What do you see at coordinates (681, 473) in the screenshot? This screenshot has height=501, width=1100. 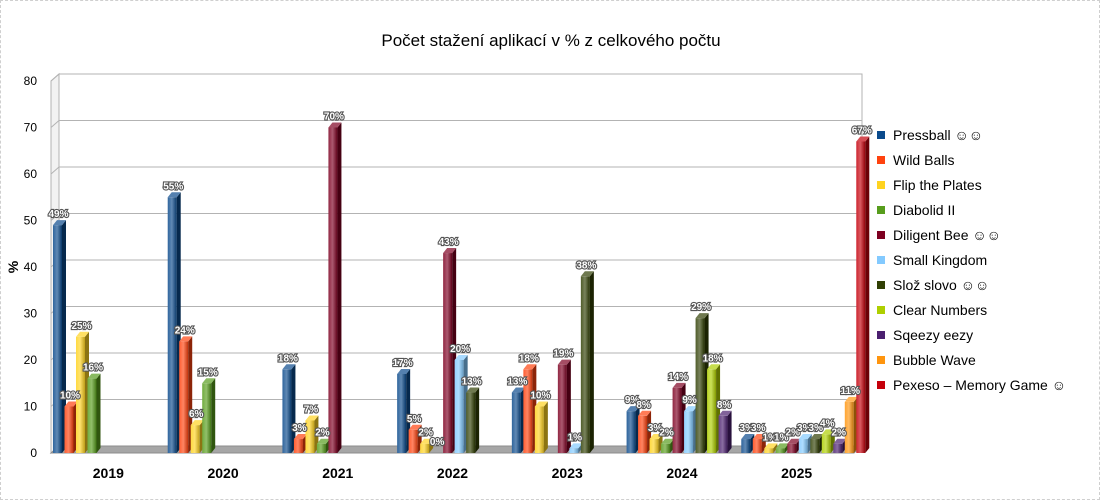 I see `x-tick-label: 2024` at bounding box center [681, 473].